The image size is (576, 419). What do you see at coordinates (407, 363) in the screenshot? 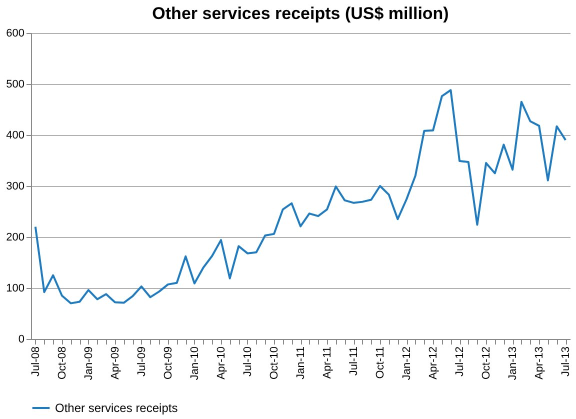
I see `x-tick-label: Jan-12` at bounding box center [407, 363].